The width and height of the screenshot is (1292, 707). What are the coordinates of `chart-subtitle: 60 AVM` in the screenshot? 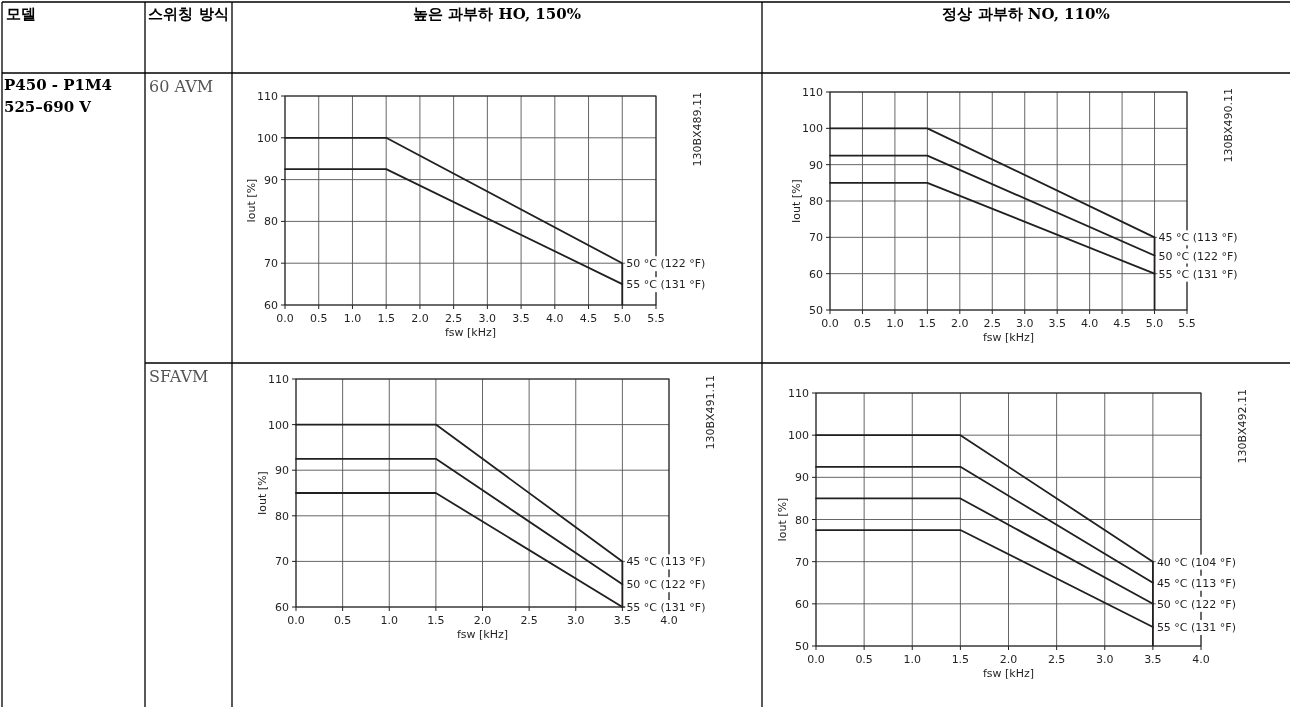 It's located at (182, 87).